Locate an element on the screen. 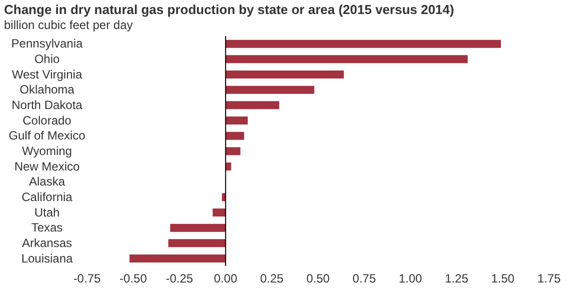 This screenshot has width=575, height=288. y-tick-label: Arkansas is located at coordinates (47, 243).